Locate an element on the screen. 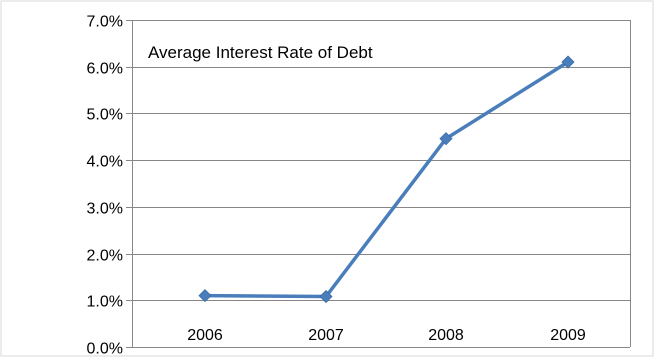 This screenshot has width=654, height=357. x-tick-label: 2006 is located at coordinates (205, 335).